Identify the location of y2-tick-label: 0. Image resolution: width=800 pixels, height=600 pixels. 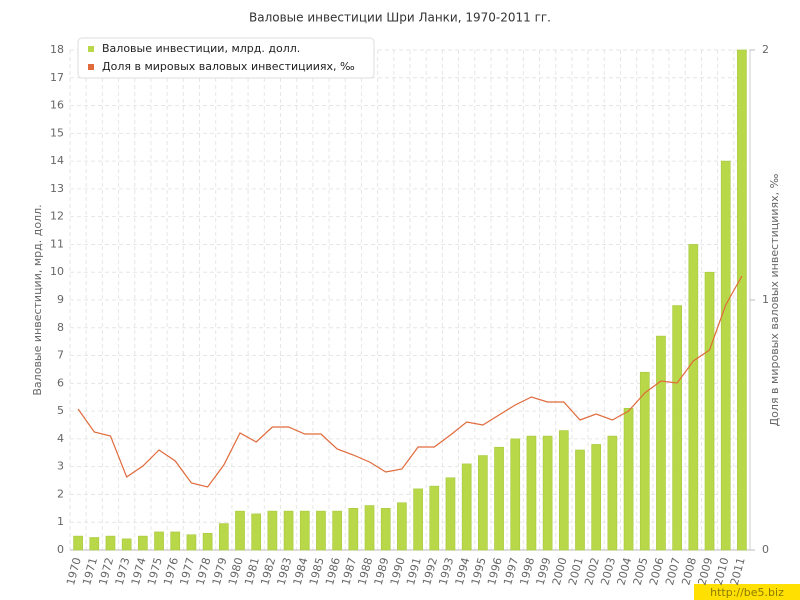
(765, 549).